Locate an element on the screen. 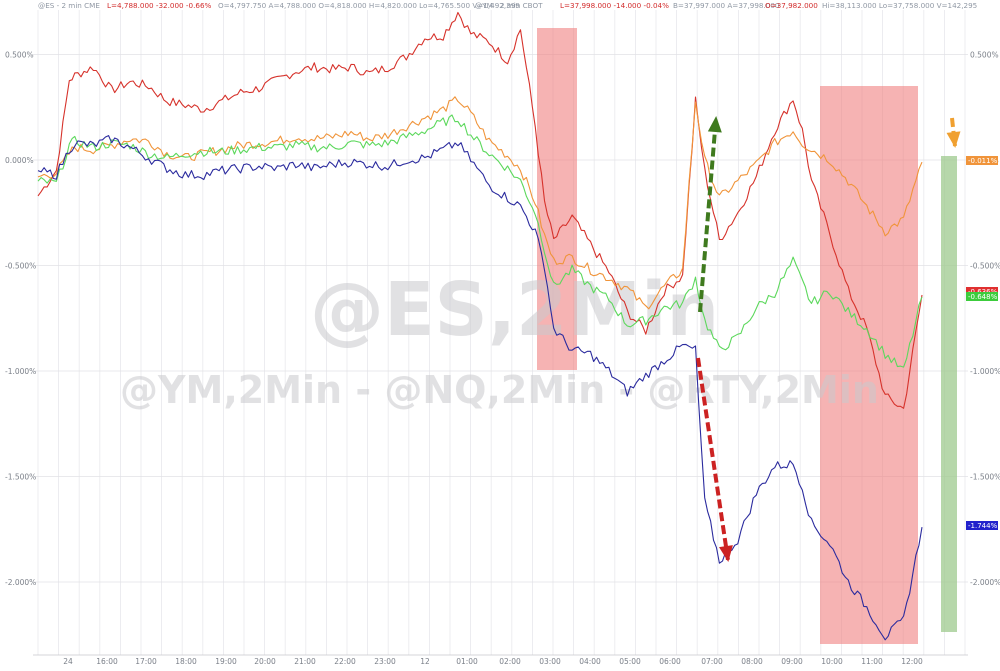 The image size is (1000, 671). orange-down-arrow-head is located at coordinates (953, 139).